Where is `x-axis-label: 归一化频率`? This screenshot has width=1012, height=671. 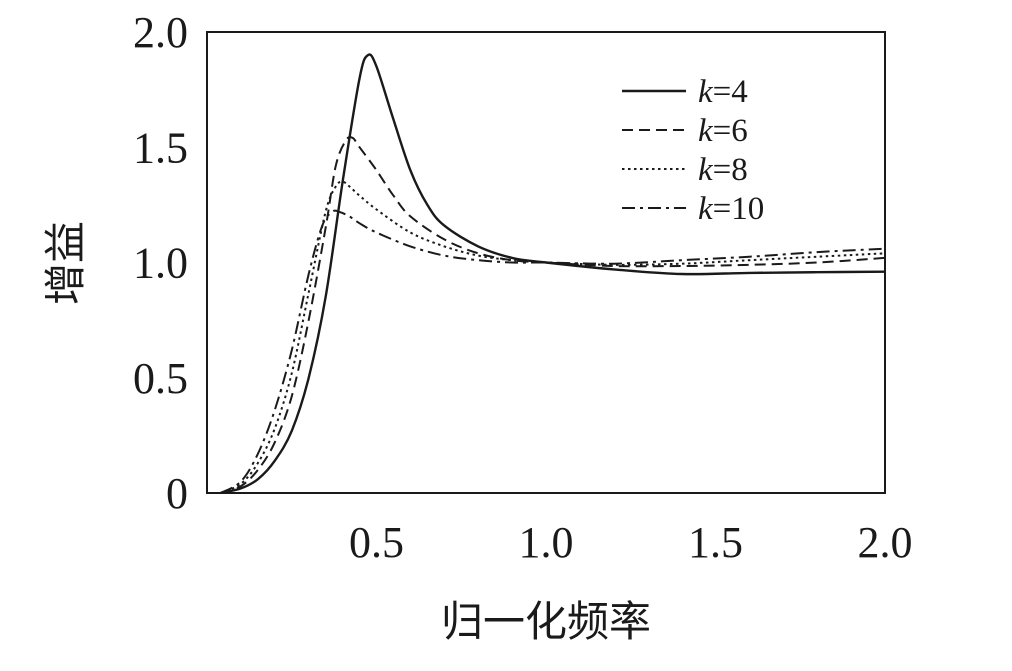 x-axis-label: 归一化频率 is located at coordinates (546, 621).